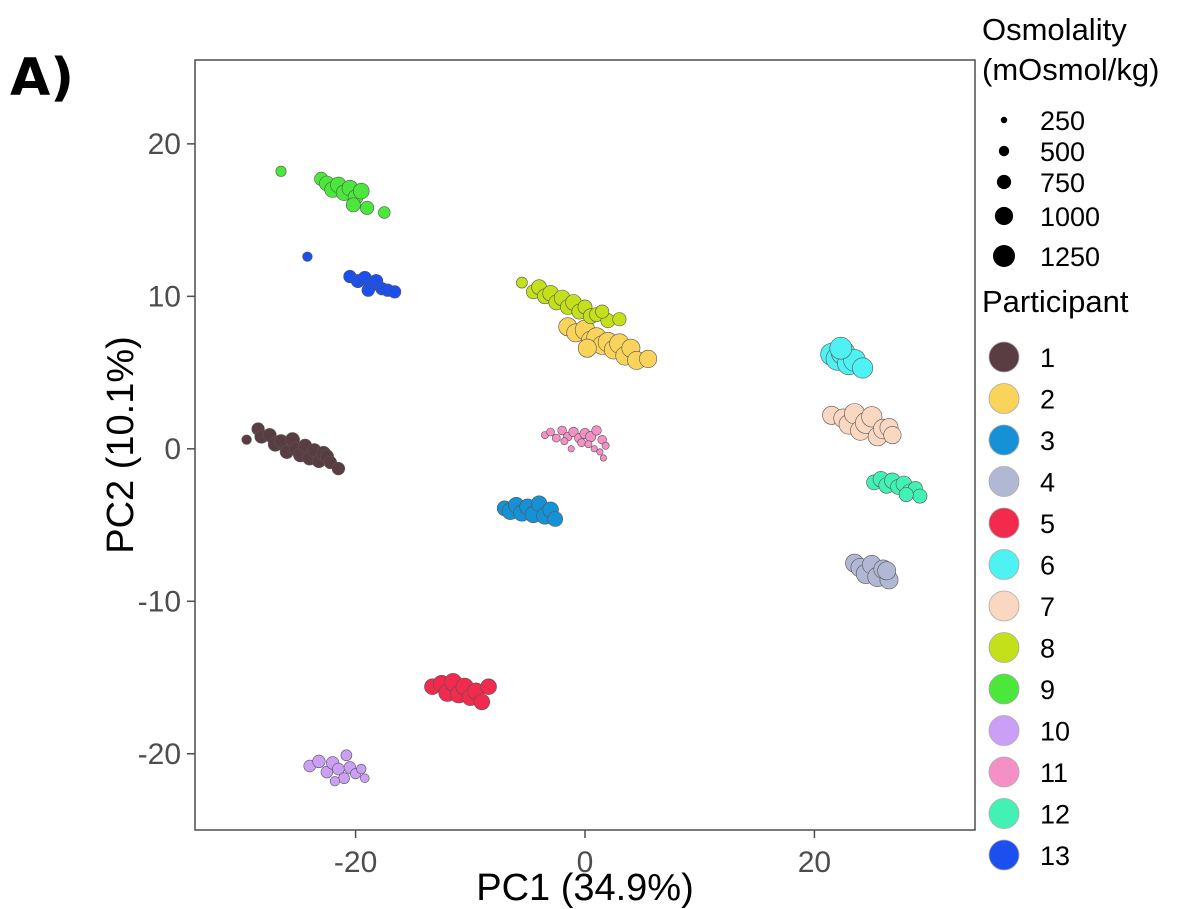  Describe the element at coordinates (1047, 524) in the screenshot. I see `color-legend-label-5: 5` at that location.